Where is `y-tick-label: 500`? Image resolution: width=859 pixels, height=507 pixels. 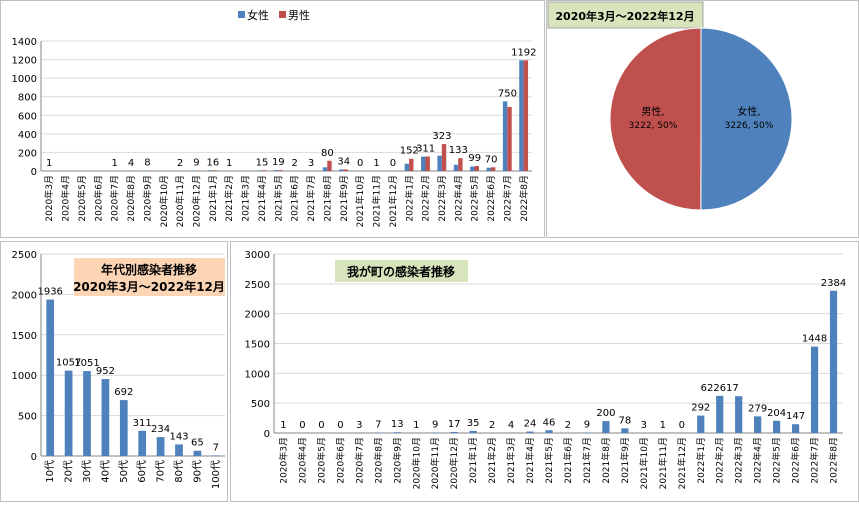 y-tick-label: 500 is located at coordinates (27, 417).